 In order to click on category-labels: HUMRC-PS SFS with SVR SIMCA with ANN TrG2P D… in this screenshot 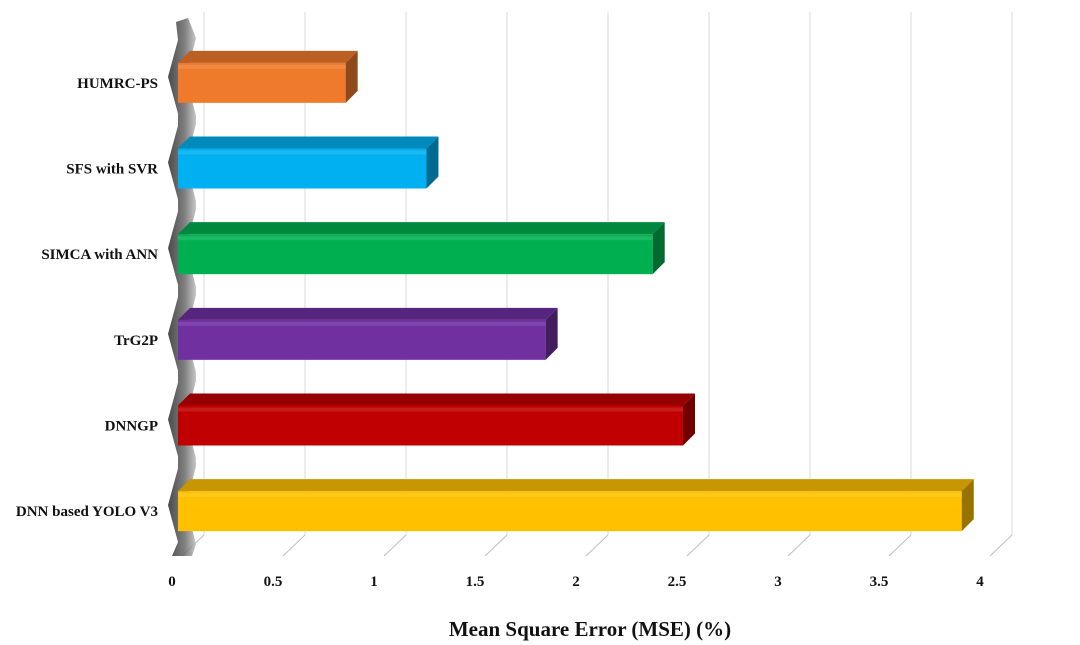, I will do `click(87, 298)`.